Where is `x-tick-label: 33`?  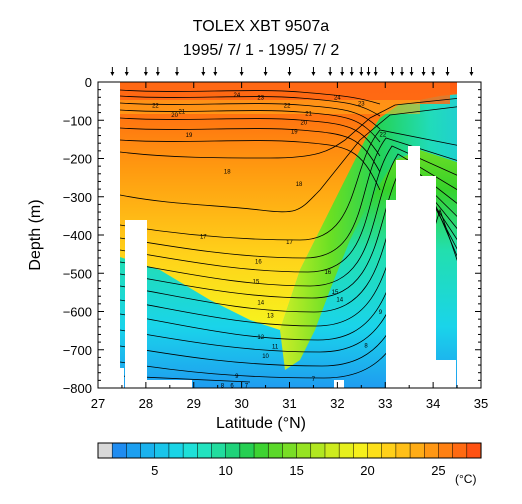
x-tick-label: 33 is located at coordinates (385, 403).